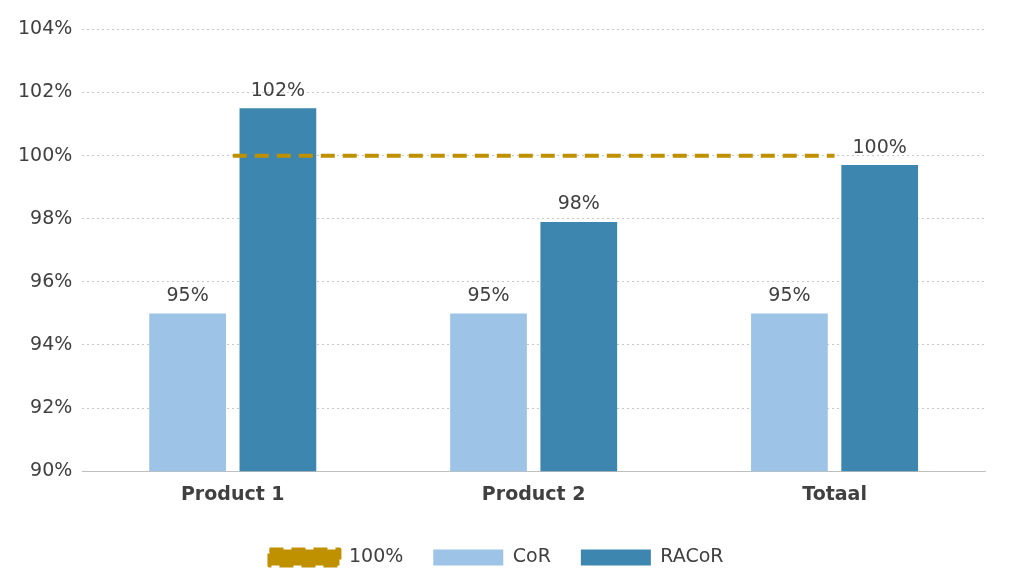 The width and height of the screenshot is (1013, 585). What do you see at coordinates (879, 145) in the screenshot?
I see `data-label: 100%` at bounding box center [879, 145].